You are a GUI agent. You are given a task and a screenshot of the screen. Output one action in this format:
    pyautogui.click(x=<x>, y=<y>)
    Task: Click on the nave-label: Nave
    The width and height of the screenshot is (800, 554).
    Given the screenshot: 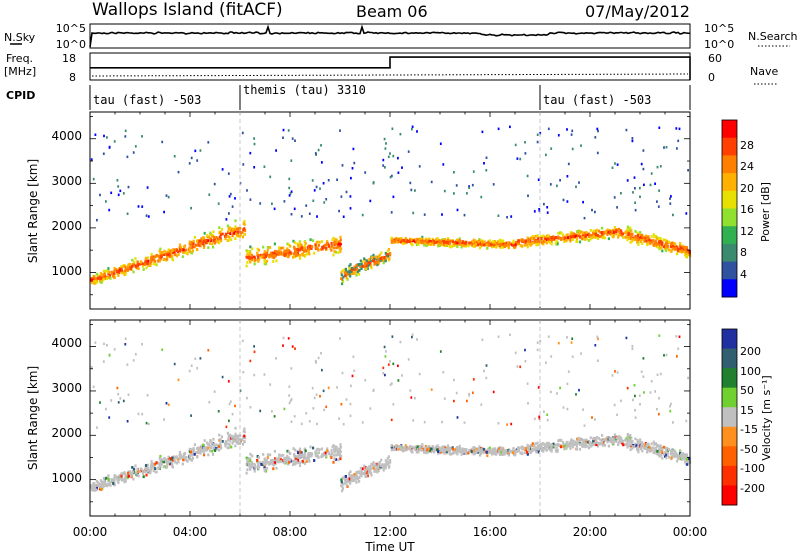 What is the action you would take?
    pyautogui.click(x=764, y=71)
    